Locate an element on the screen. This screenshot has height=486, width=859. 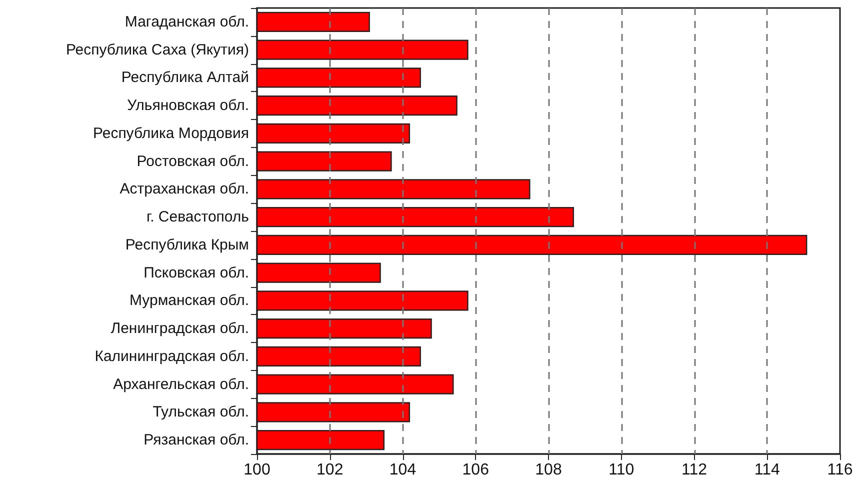
y-tick-label: Астраханская обл. is located at coordinates (184, 189).